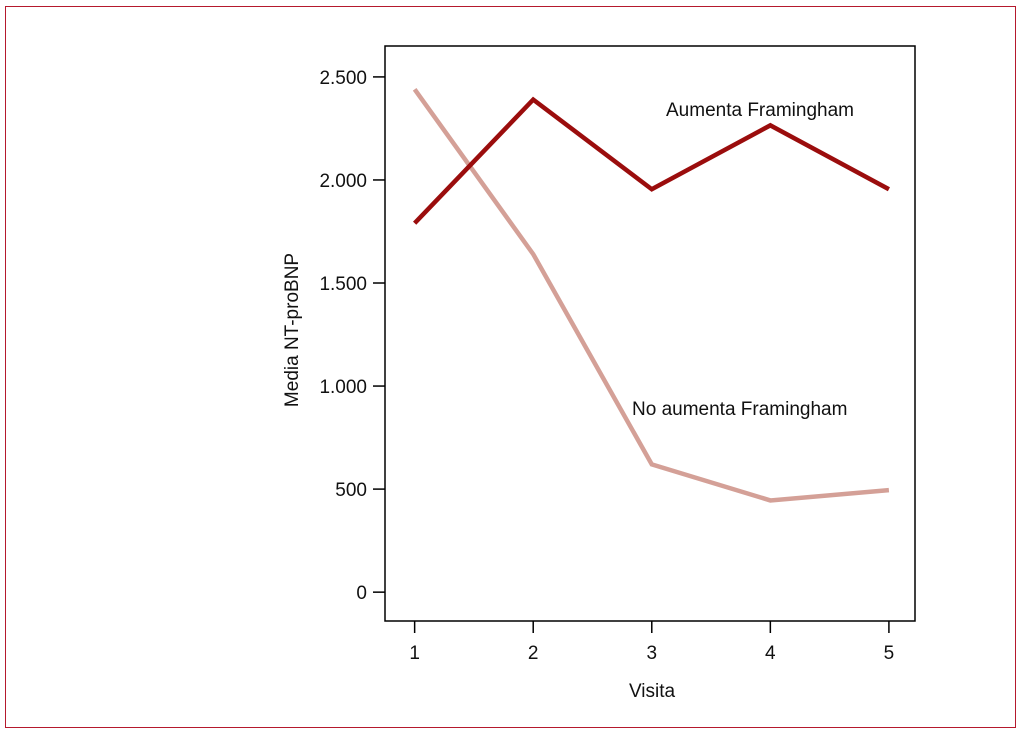 Image resolution: width=1024 pixels, height=738 pixels. Describe the element at coordinates (343, 181) in the screenshot. I see `y-tick-label: 2.000` at that location.